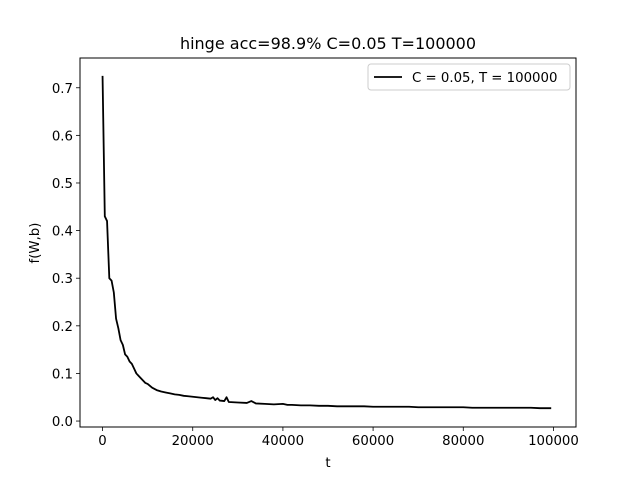 This screenshot has width=640, height=480. Describe the element at coordinates (62, 279) in the screenshot. I see `y-tick-label: 0.3` at that location.